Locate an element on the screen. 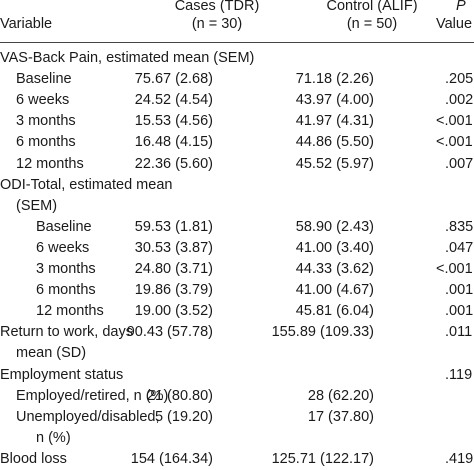 The width and height of the screenshot is (474, 470). table-row: 3 months 15.53 (4.56) 41.97 (4.31) <.001 is located at coordinates (237, 121).